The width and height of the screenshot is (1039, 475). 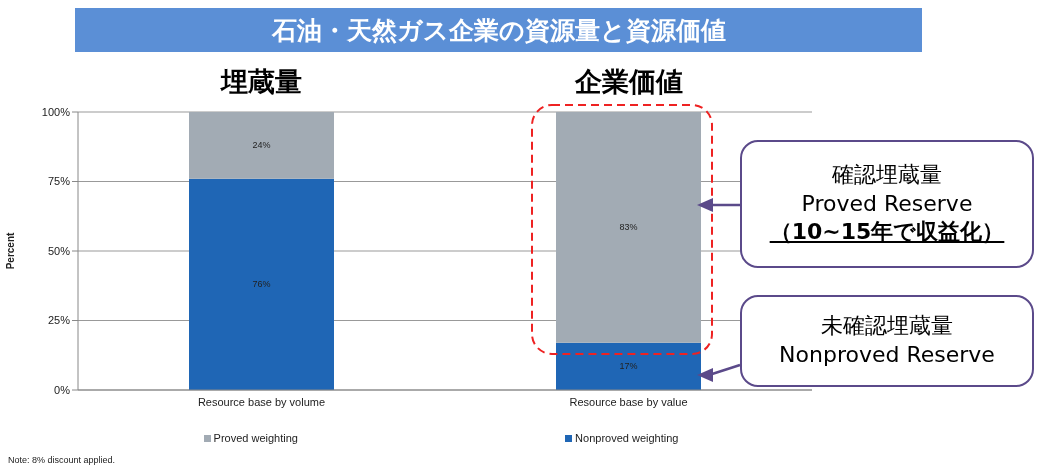 I want to click on x-tick-label: Resource base by volume, so click(x=261, y=401).